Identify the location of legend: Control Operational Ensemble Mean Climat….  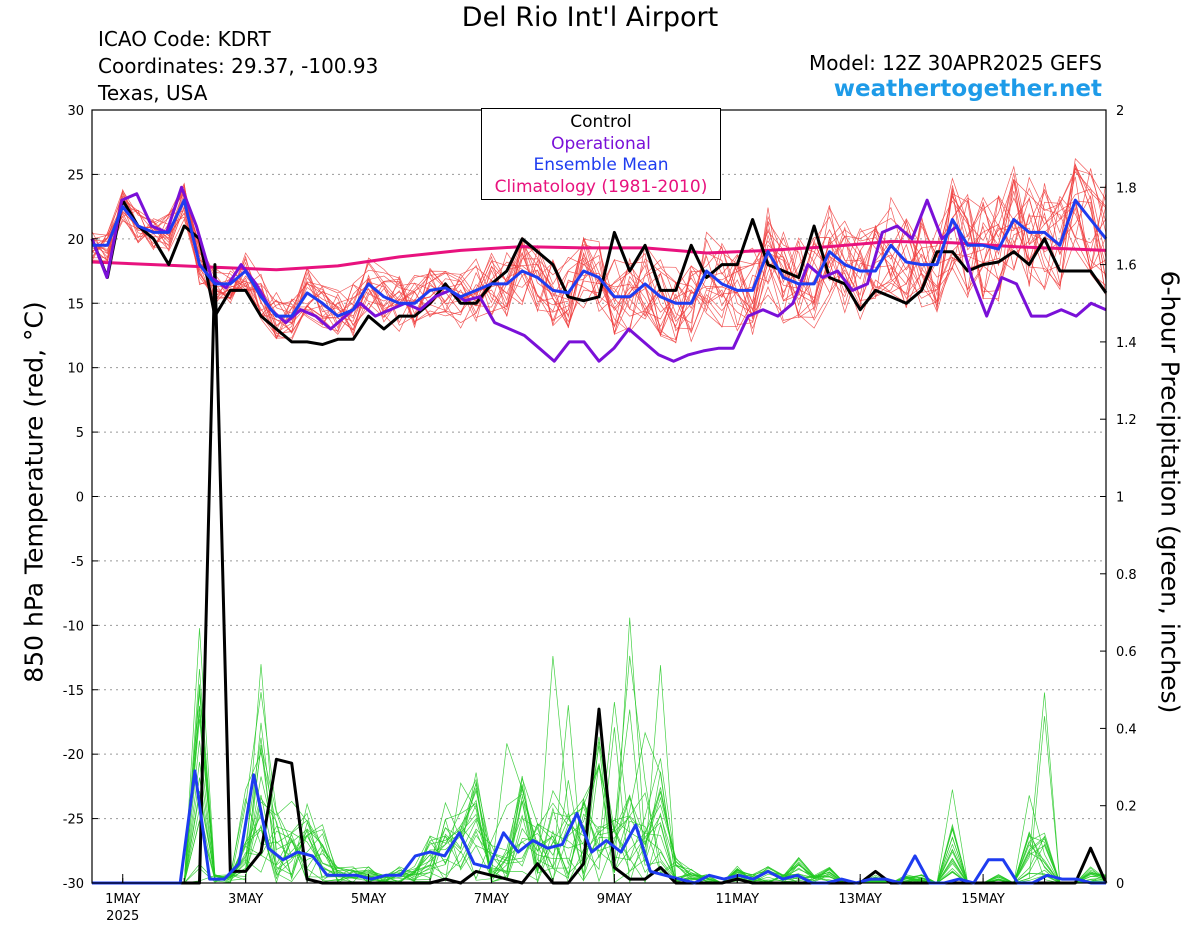
(601, 154).